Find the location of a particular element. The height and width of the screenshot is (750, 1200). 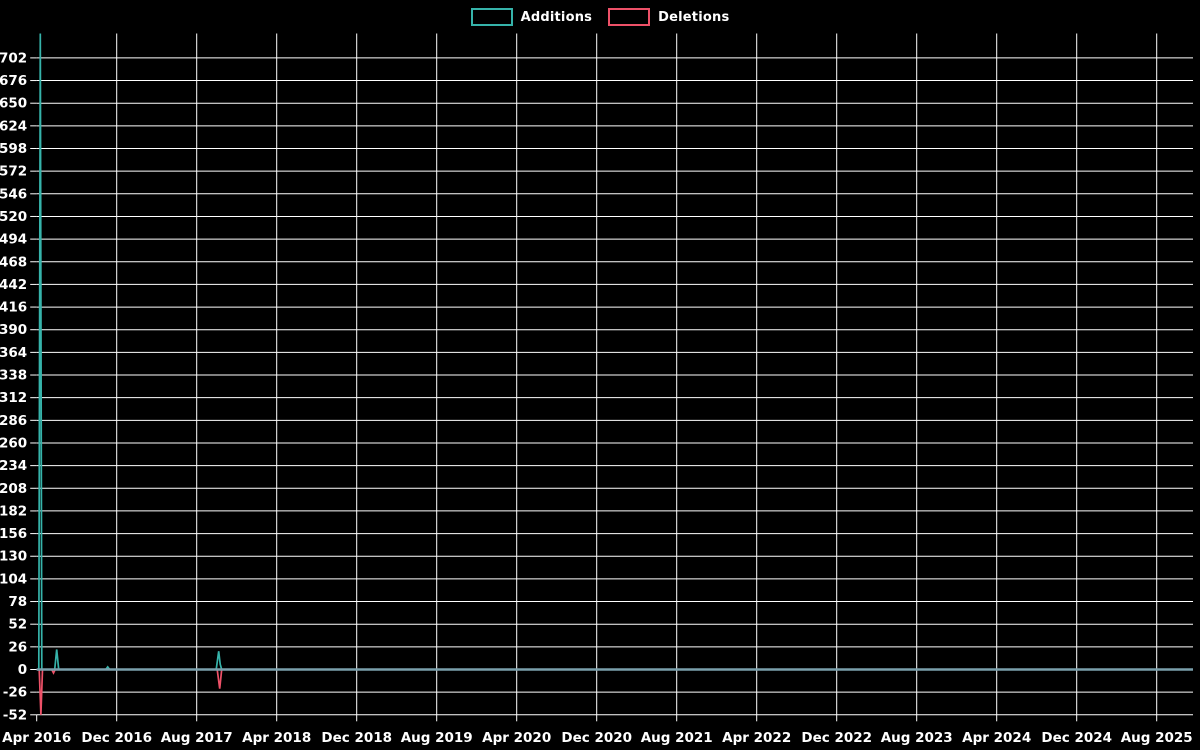

x-tick-label: Aug 2025 is located at coordinates (1157, 738).